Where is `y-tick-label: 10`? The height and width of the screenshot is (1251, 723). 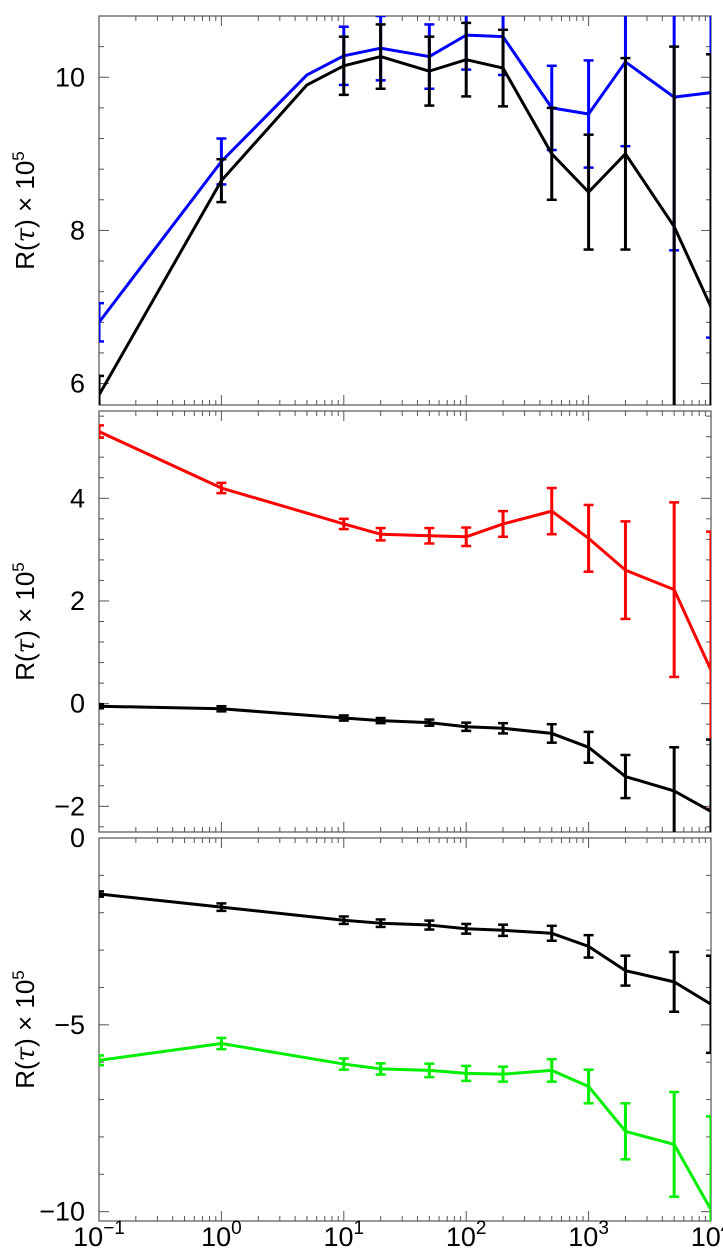
y-tick-label: 10 is located at coordinates (70, 77).